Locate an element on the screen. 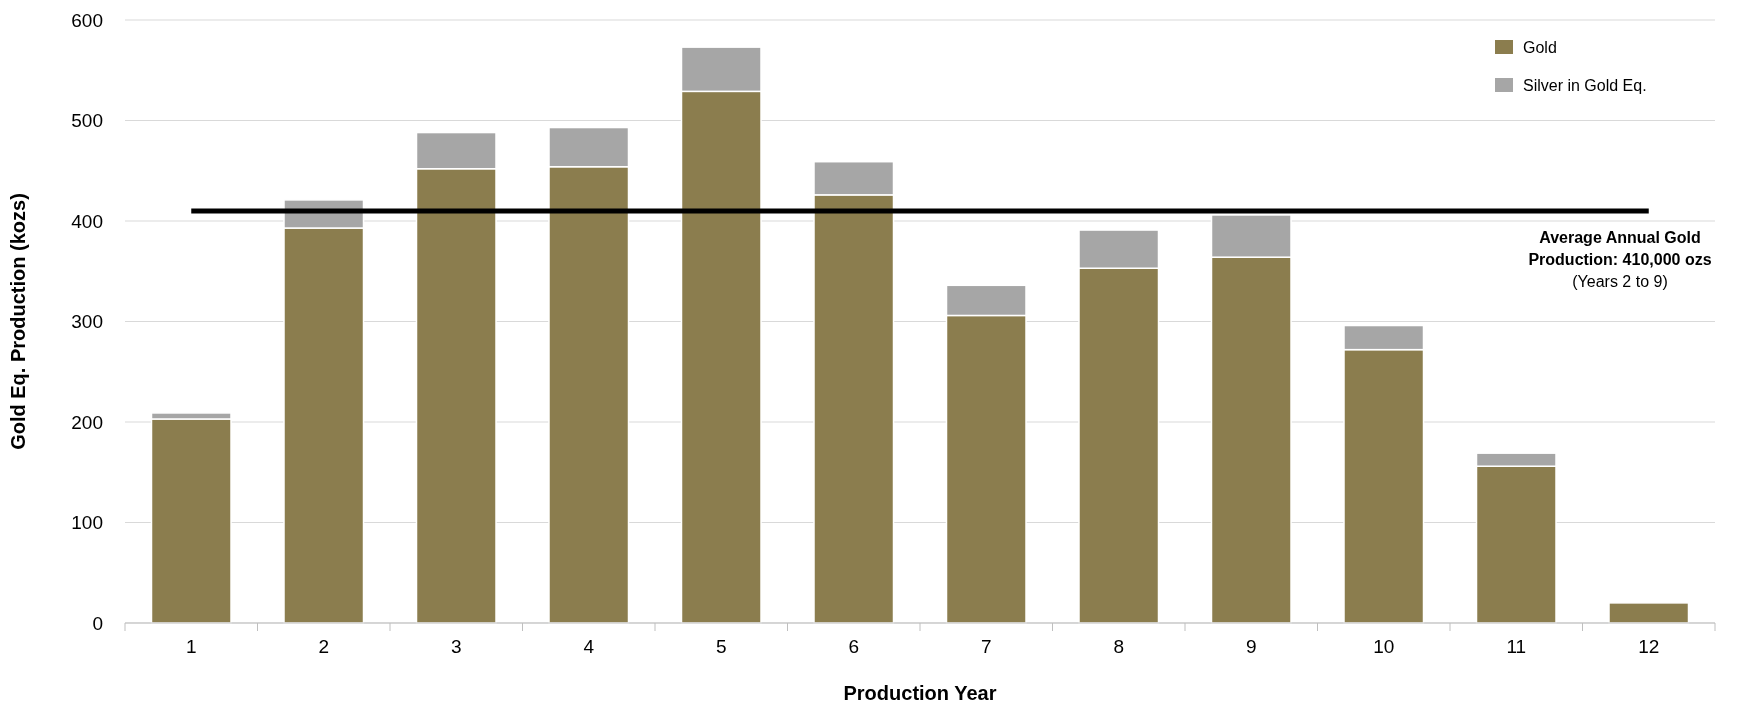  x-tick-label: 11 is located at coordinates (1516, 646).